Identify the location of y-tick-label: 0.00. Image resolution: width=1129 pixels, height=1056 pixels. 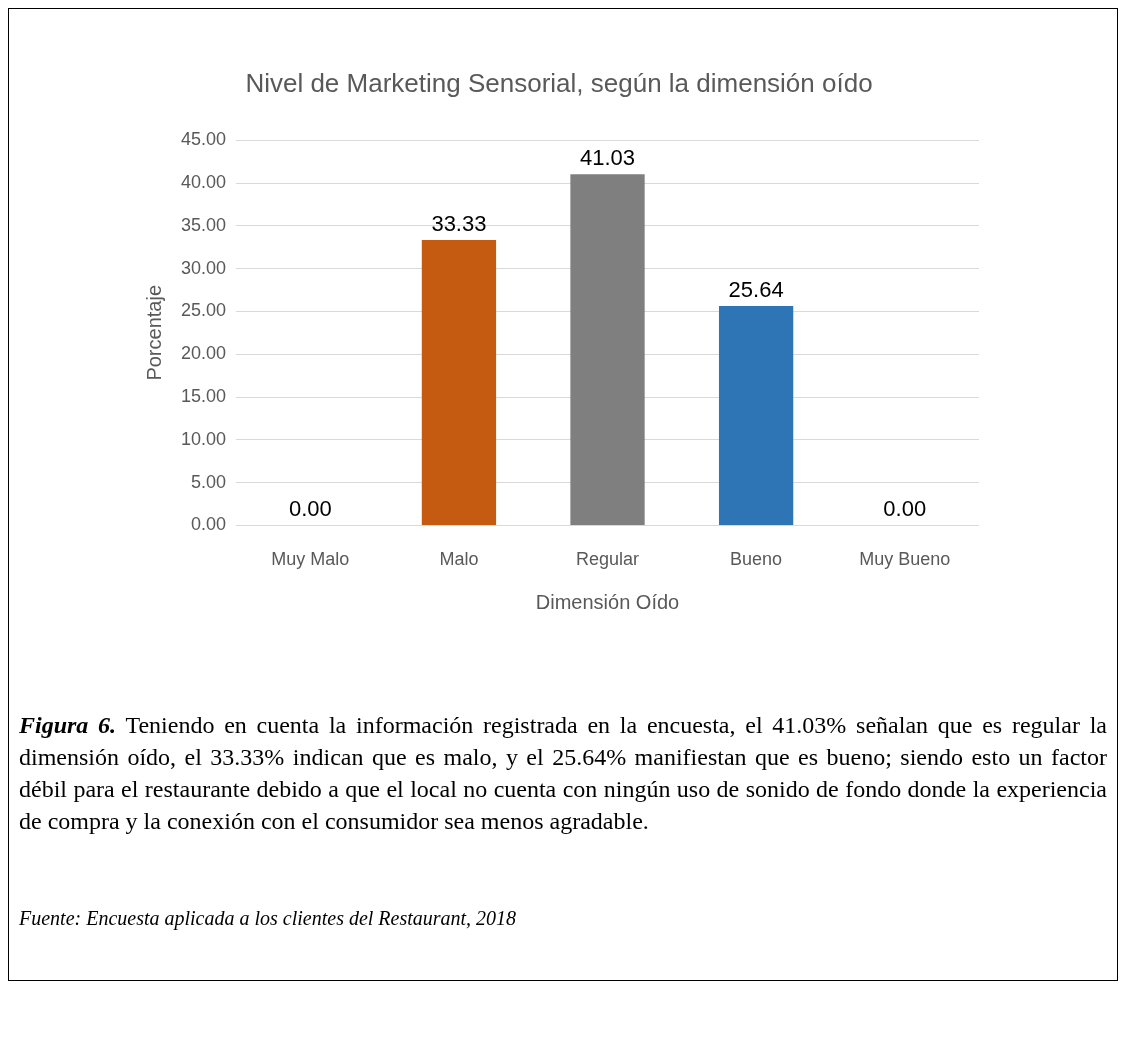
(209, 524).